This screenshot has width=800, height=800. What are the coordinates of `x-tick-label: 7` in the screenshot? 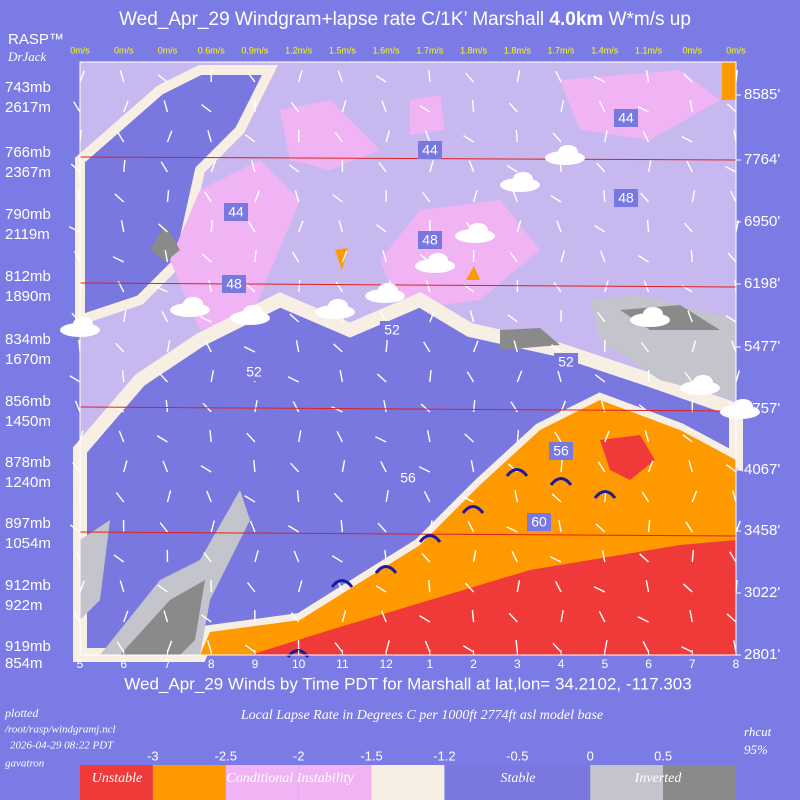 It's located at (692, 664).